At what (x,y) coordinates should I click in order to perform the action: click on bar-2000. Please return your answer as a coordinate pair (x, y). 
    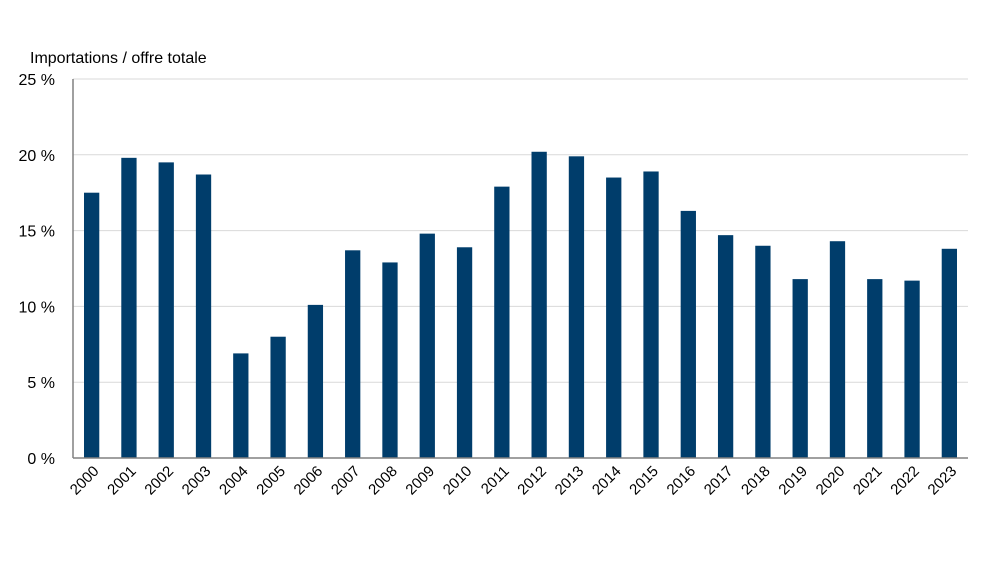
    Looking at the image, I should click on (92, 325).